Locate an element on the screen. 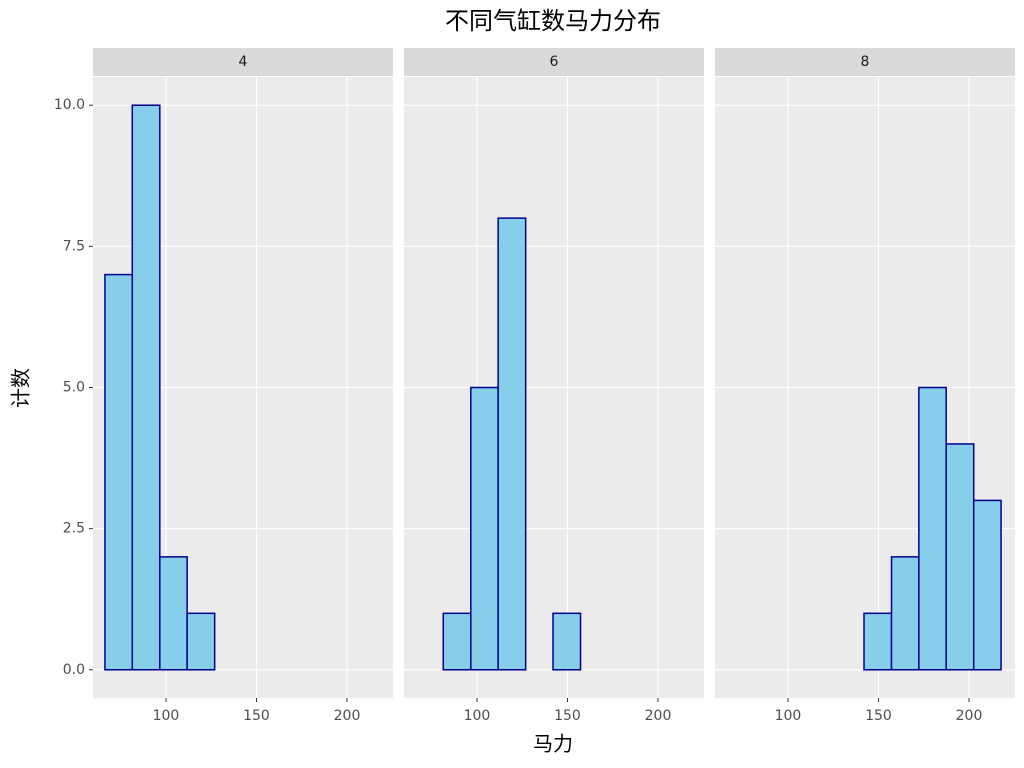 This screenshot has width=1024, height=768. facet-label: 4 is located at coordinates (243, 62).